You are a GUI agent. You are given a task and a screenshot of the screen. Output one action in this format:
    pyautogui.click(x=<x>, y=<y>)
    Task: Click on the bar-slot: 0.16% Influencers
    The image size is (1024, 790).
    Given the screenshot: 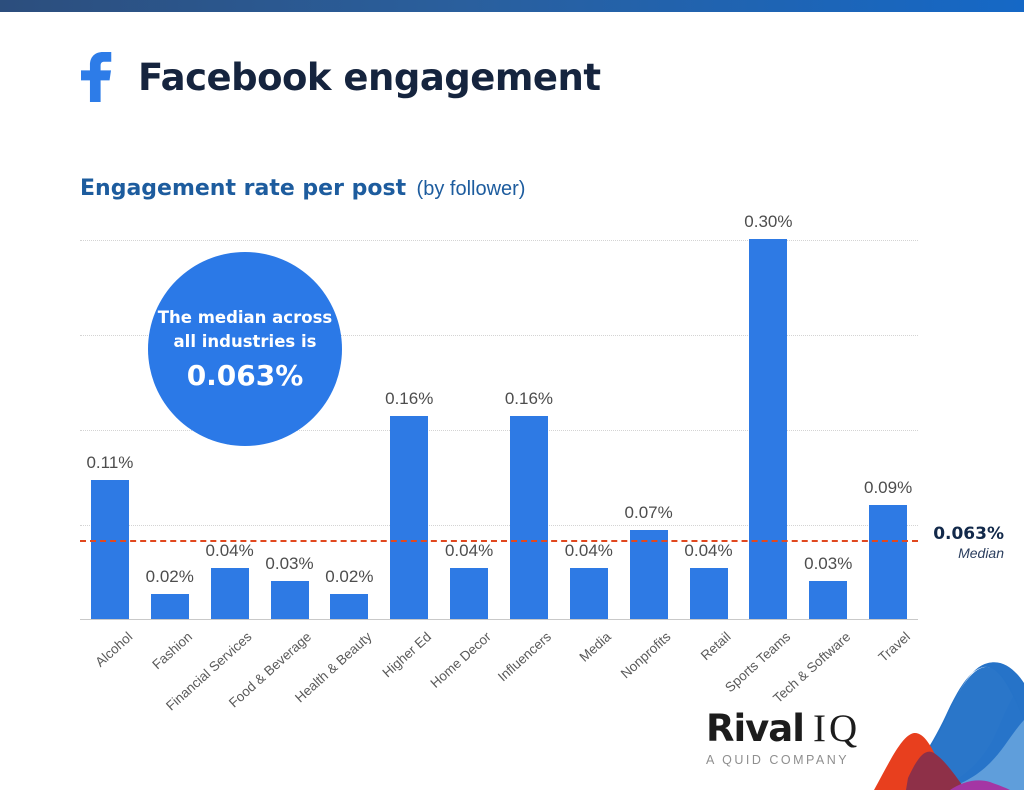 What is the action you would take?
    pyautogui.click(x=527, y=462)
    